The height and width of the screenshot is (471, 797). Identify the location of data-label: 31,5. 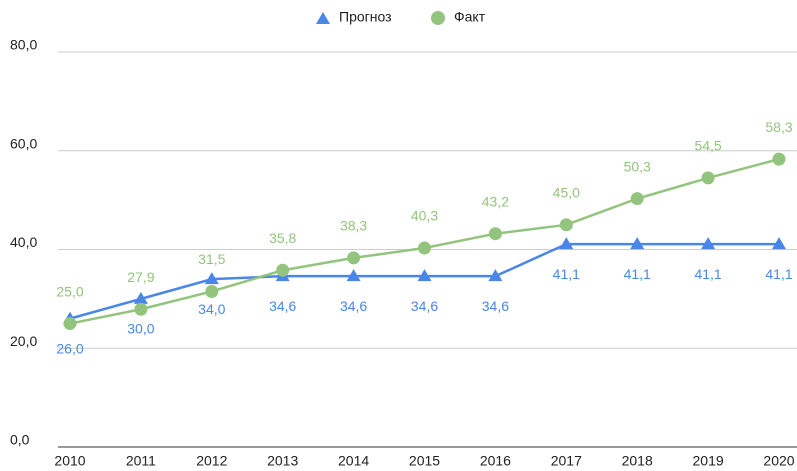
(211, 259).